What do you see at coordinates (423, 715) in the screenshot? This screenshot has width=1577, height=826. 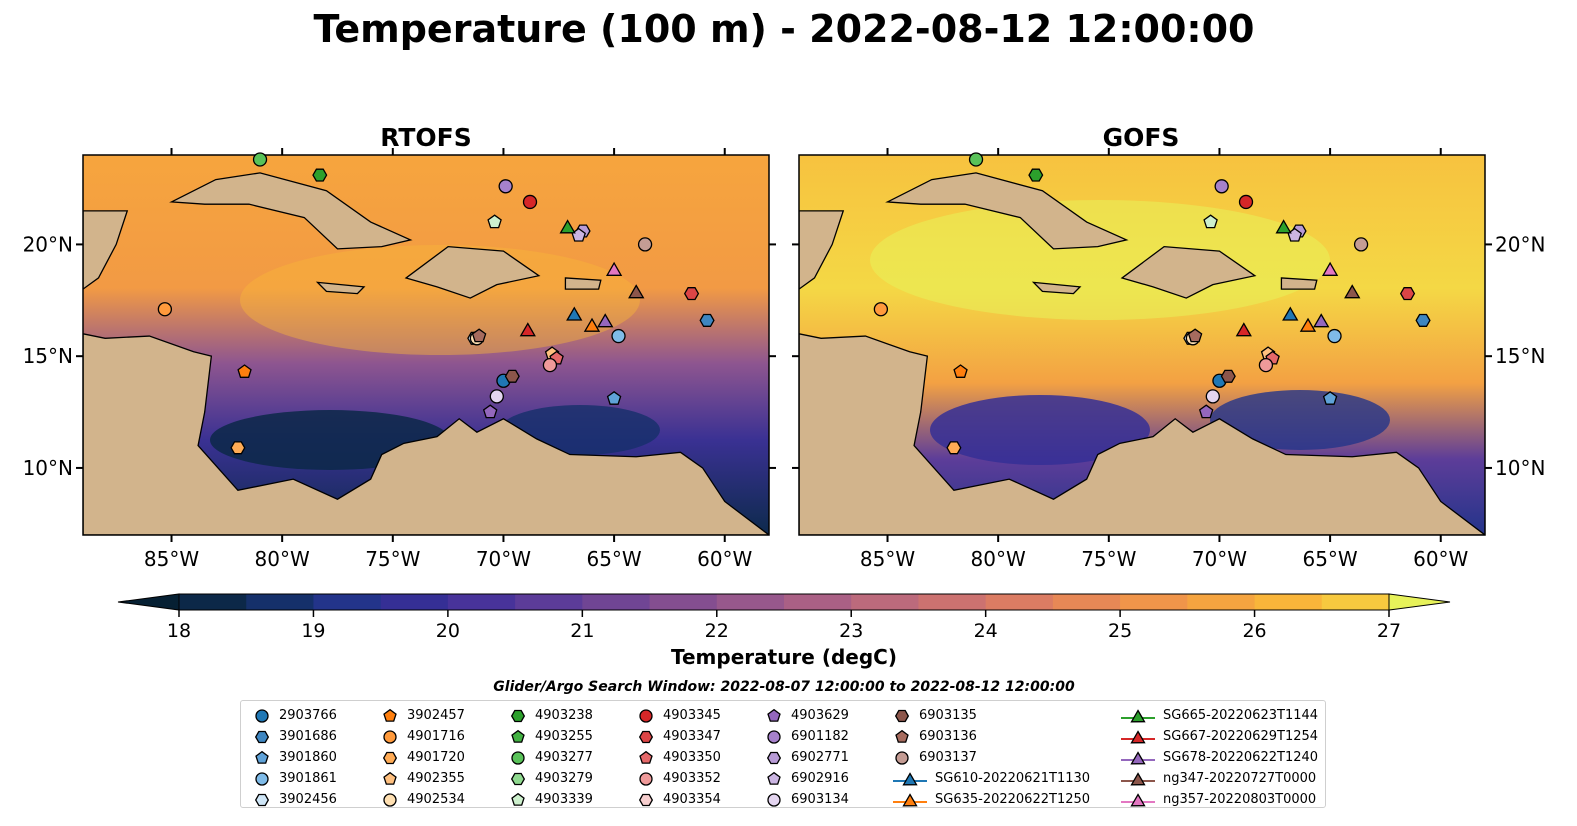 I see `legend-item: 3902457` at bounding box center [423, 715].